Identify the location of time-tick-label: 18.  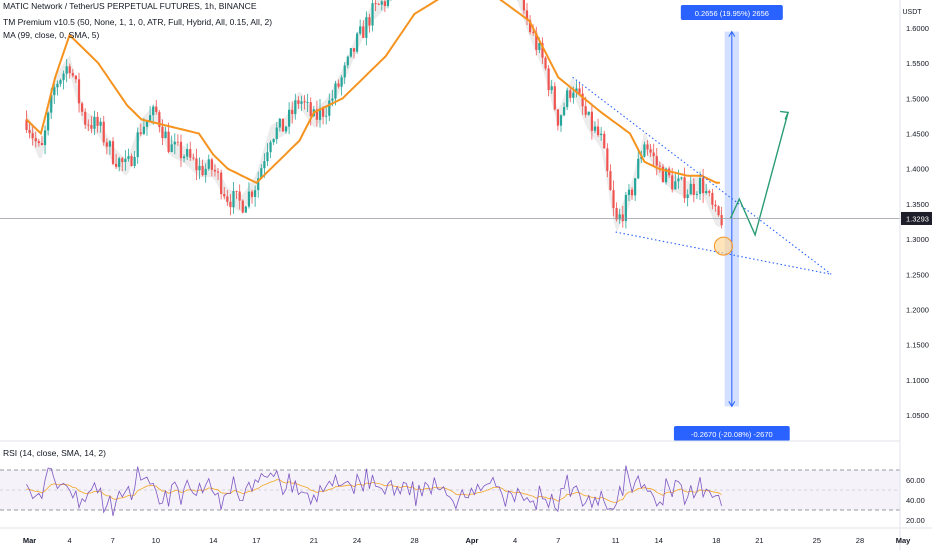
(716, 540).